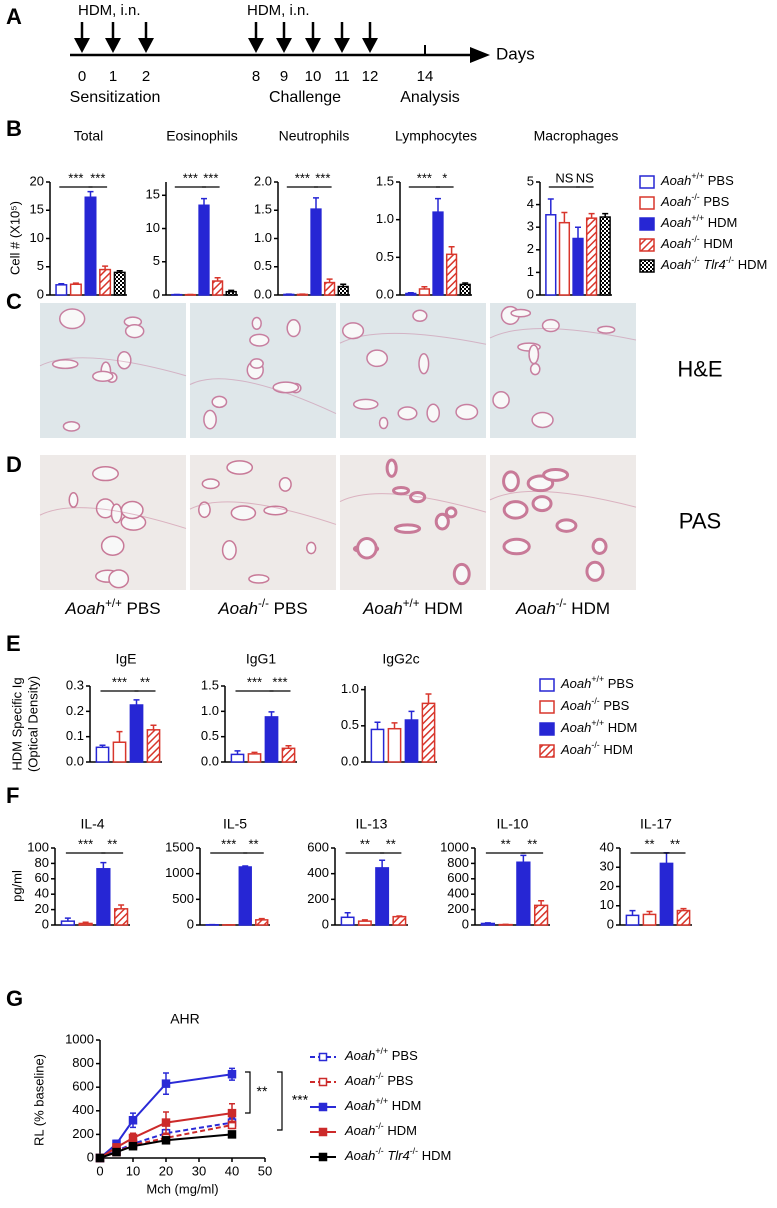 The width and height of the screenshot is (777, 1208). Describe the element at coordinates (109, 10) in the screenshot. I see `treatment-label: HDM, i.n.` at that location.